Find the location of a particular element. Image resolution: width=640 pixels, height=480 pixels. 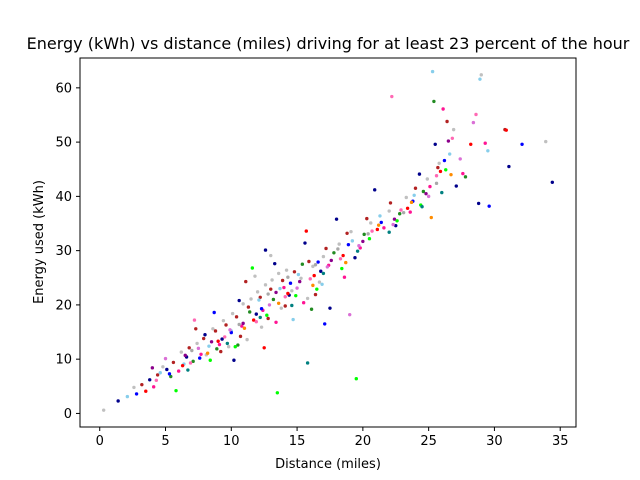

x-tick-label: 10 is located at coordinates (231, 441).